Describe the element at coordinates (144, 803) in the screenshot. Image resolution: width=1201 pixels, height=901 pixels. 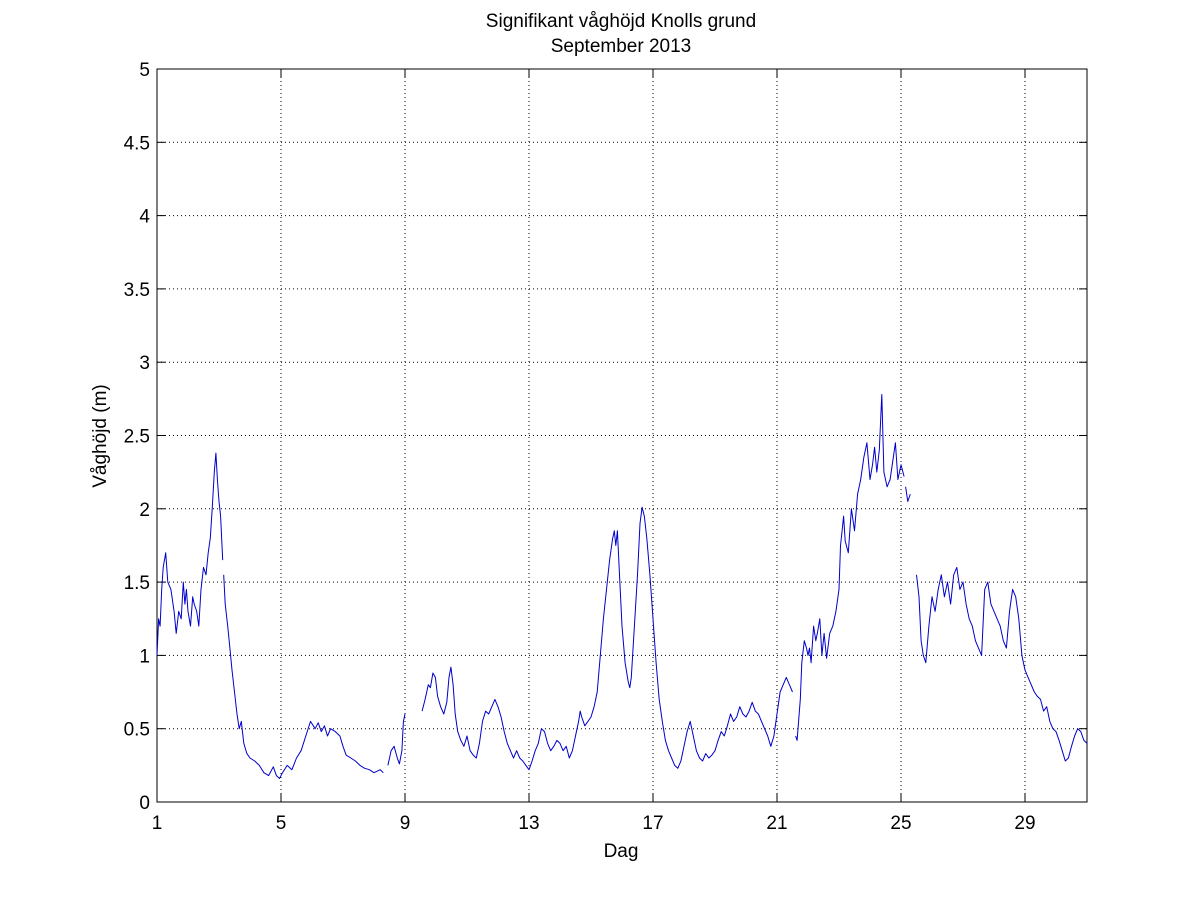
I see `y-tick-label: 0` at that location.